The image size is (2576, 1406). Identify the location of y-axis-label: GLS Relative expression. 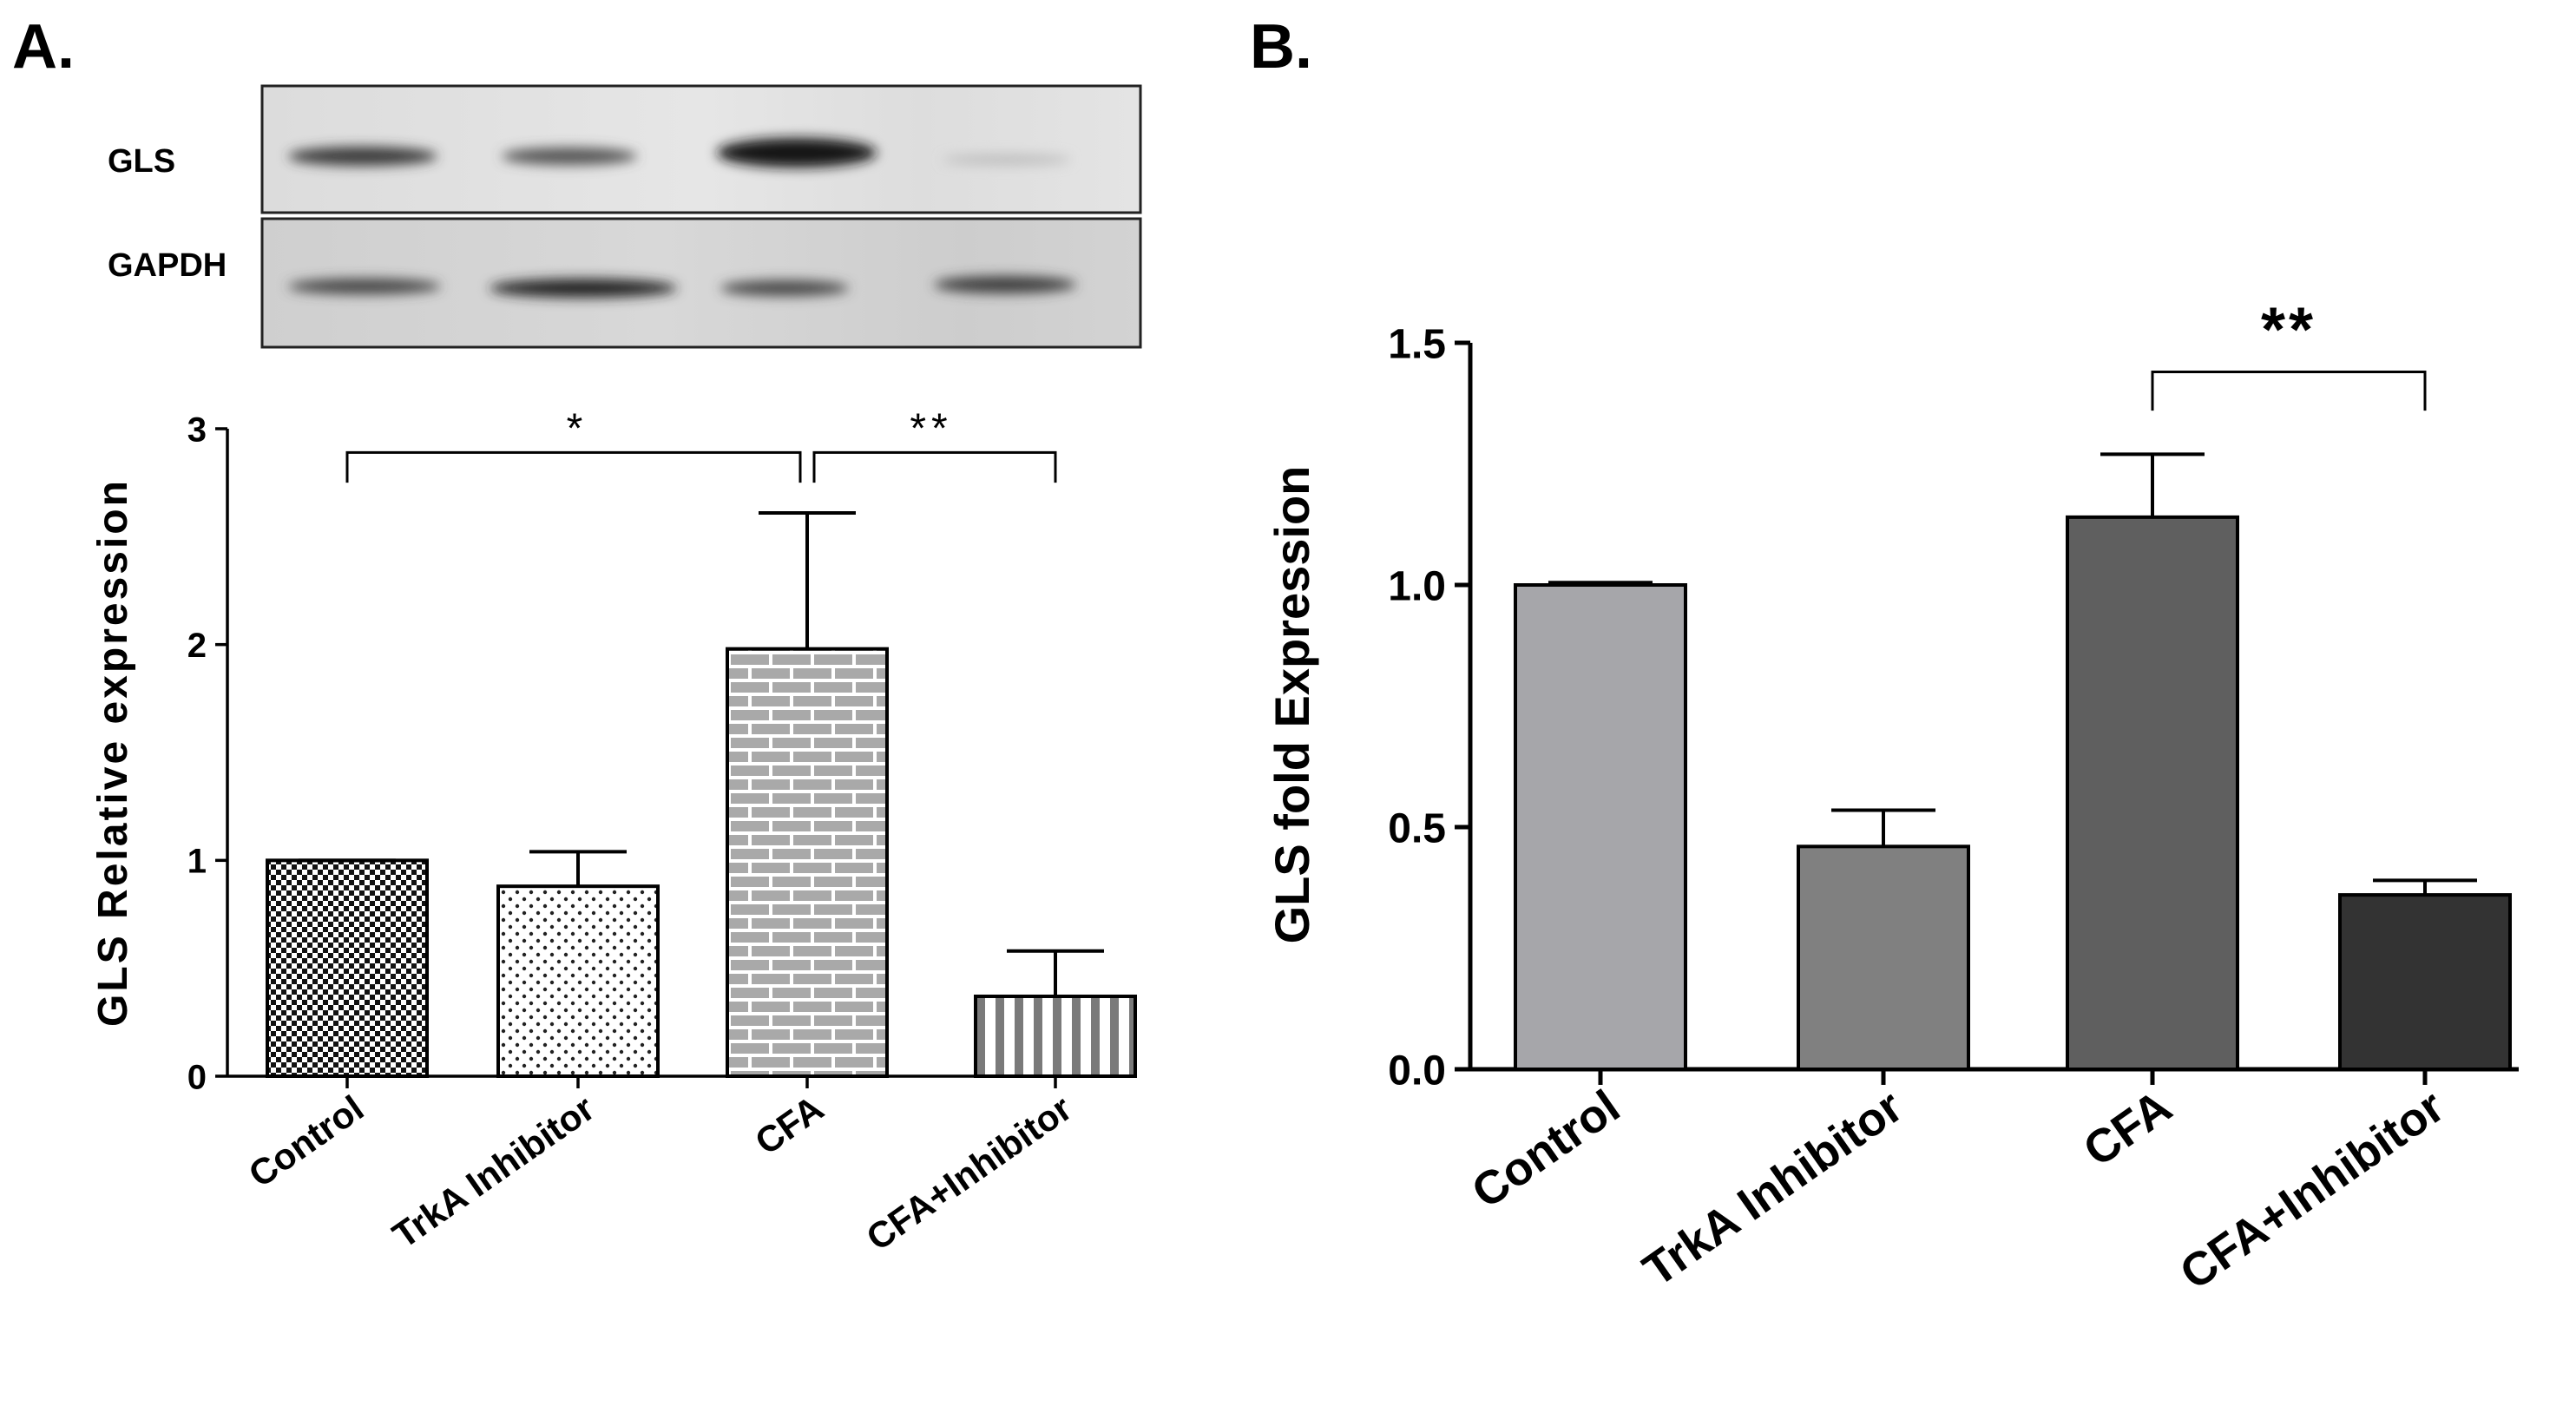
(113, 753).